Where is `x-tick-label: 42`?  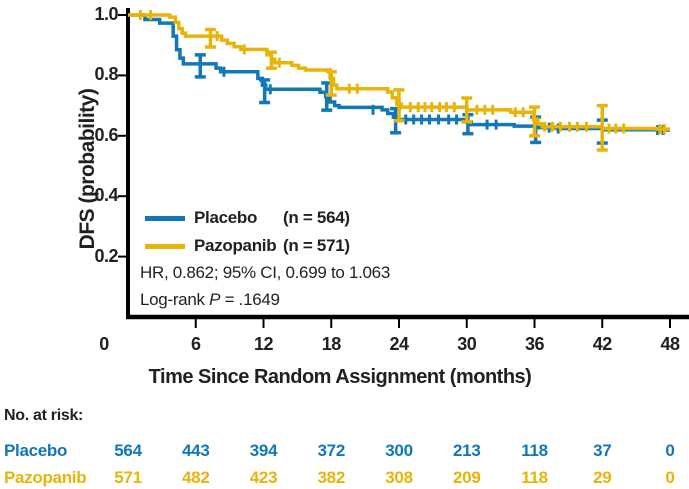
x-tick-label: 42 is located at coordinates (602, 344).